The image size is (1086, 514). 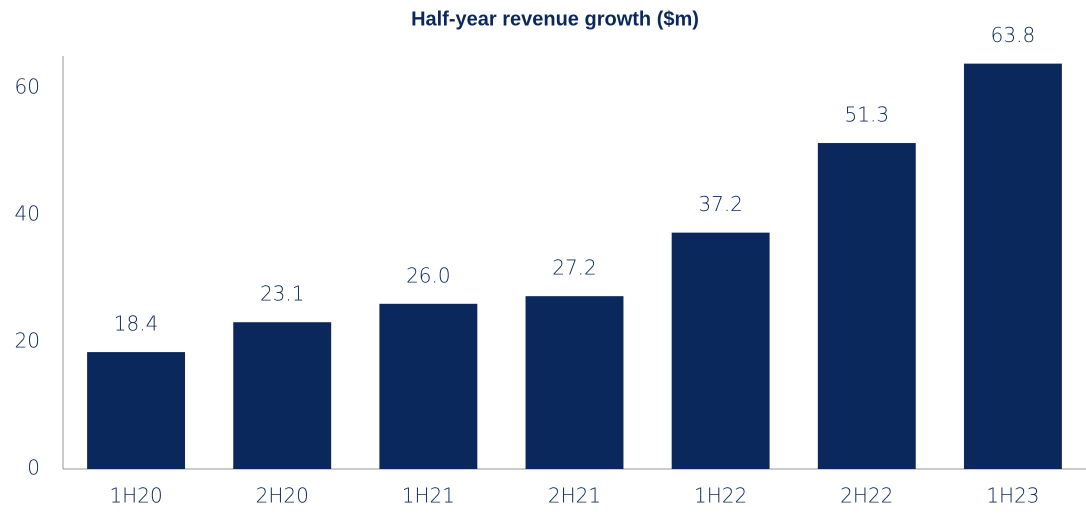 What do you see at coordinates (428, 496) in the screenshot?
I see `x-tick-label: 1H21` at bounding box center [428, 496].